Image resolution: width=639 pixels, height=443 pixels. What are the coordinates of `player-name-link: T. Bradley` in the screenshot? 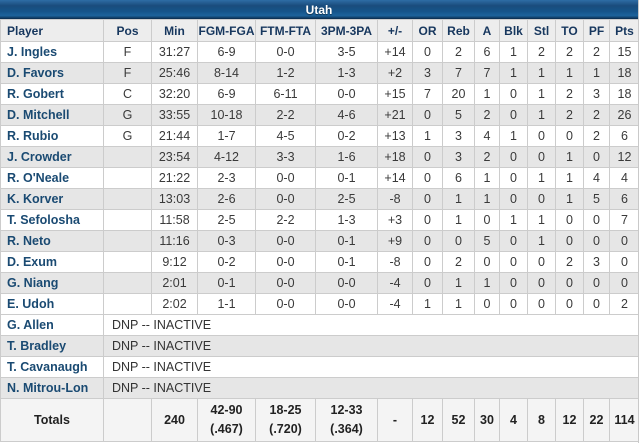 It's located at (52, 346).